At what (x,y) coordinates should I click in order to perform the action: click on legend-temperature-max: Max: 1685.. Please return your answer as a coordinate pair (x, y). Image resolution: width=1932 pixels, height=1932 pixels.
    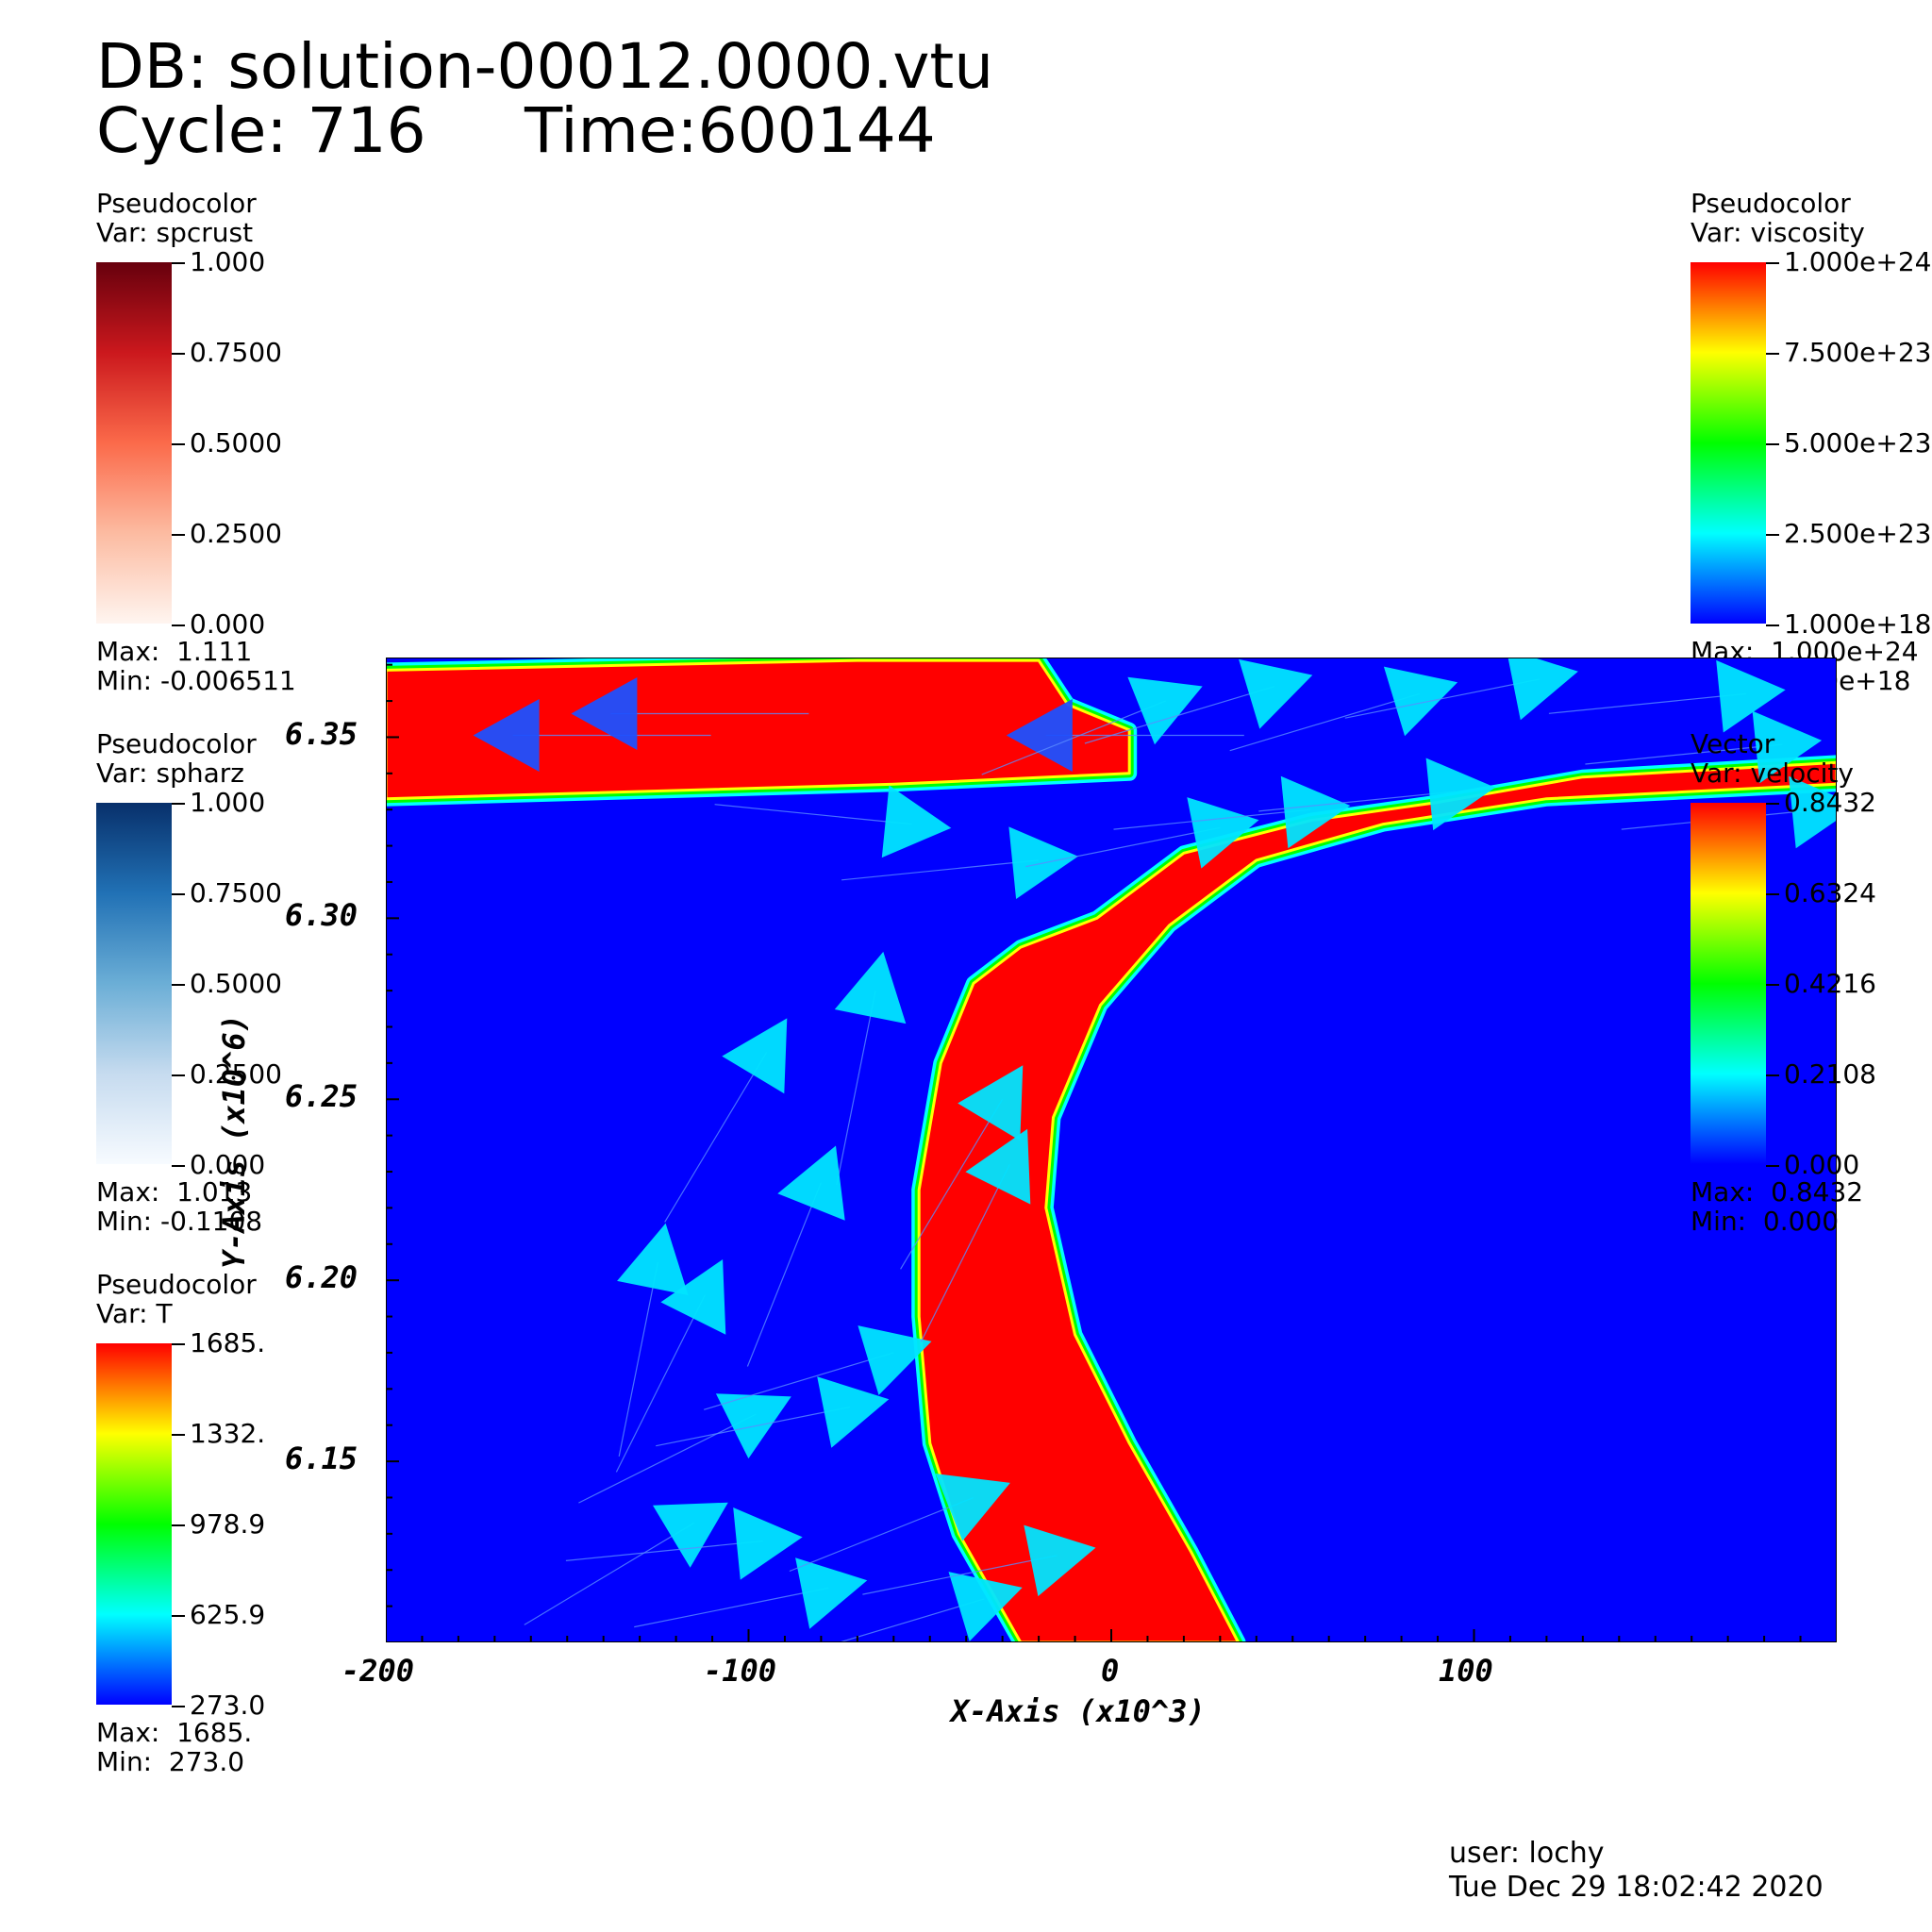
    Looking at the image, I should click on (175, 1733).